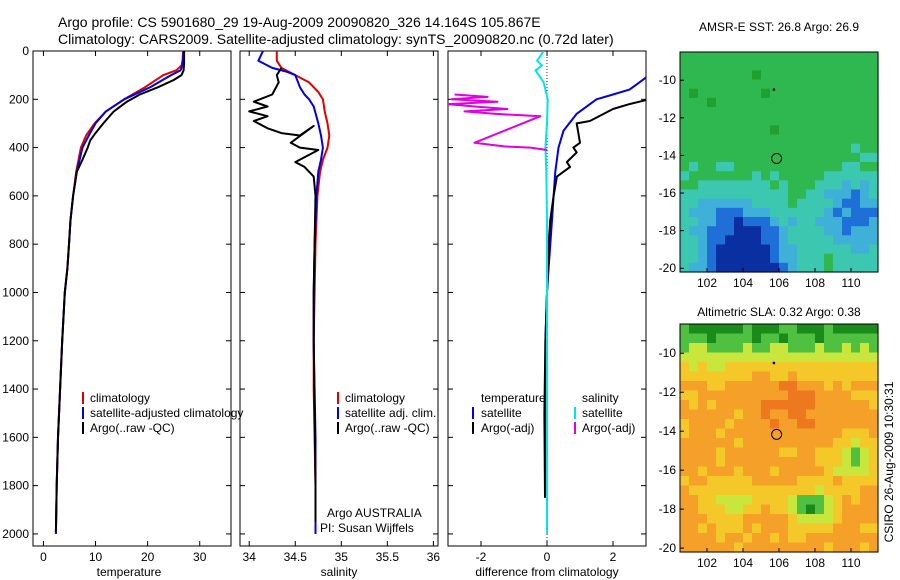 The height and width of the screenshot is (580, 900). Describe the element at coordinates (668, 80) in the screenshot. I see `y-tick-label: -10` at that location.